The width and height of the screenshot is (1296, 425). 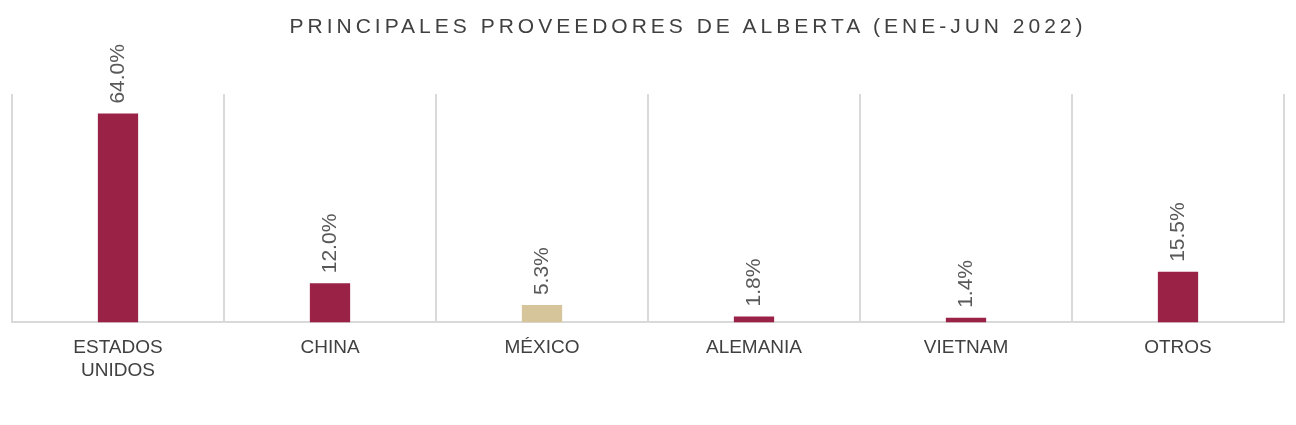 I want to click on data-label: 1.8%, so click(x=752, y=282).